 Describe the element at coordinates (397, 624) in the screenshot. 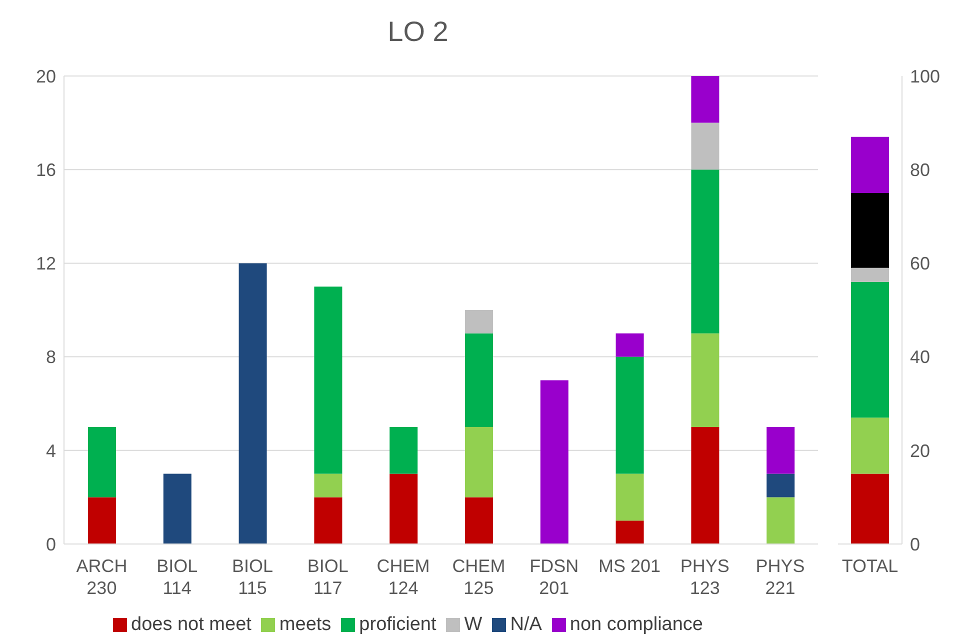

I see `legend-label: proficient` at that location.